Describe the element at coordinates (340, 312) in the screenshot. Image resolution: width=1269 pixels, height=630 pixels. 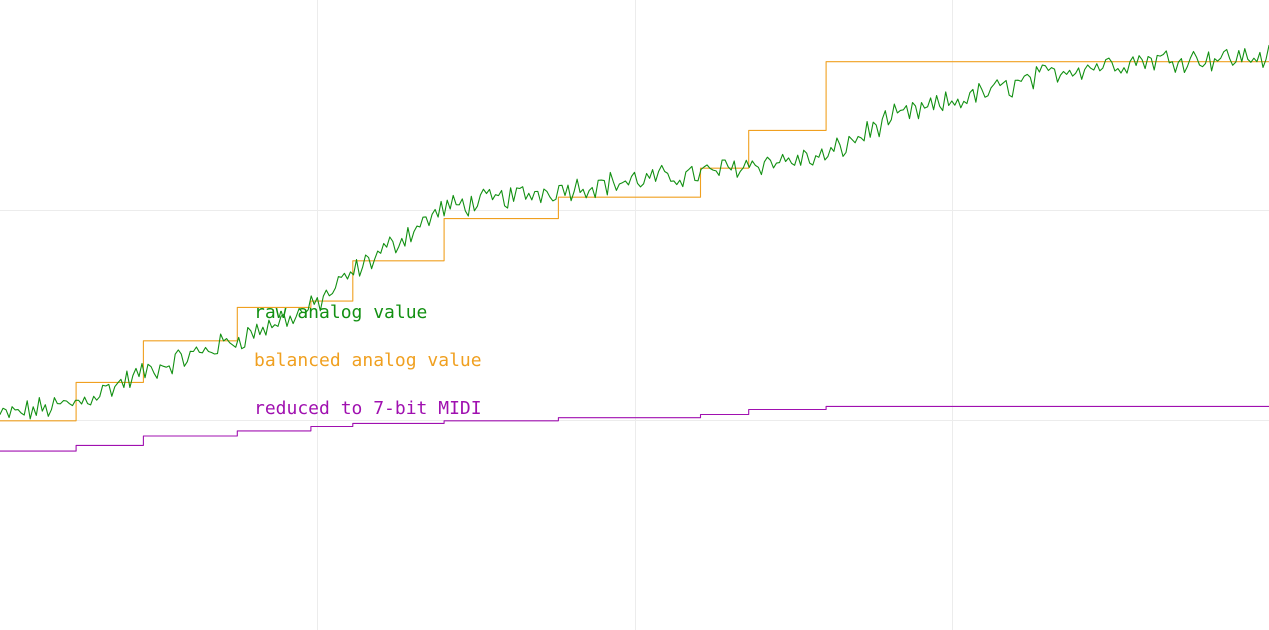
I see `legend-entry-raw-analog-value: raw analog value` at that location.